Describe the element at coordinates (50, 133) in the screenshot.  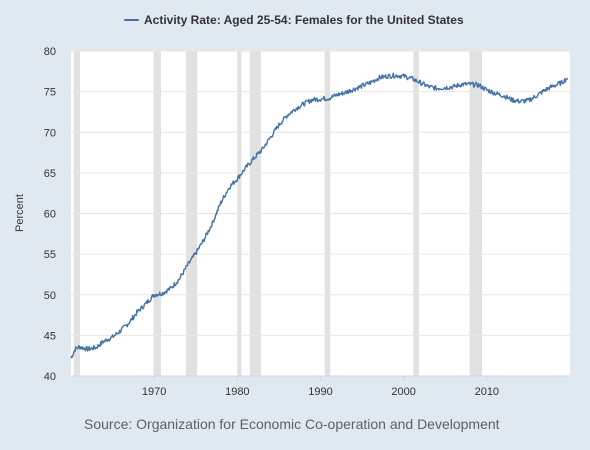
I see `y-tick-label-70: 70` at that location.